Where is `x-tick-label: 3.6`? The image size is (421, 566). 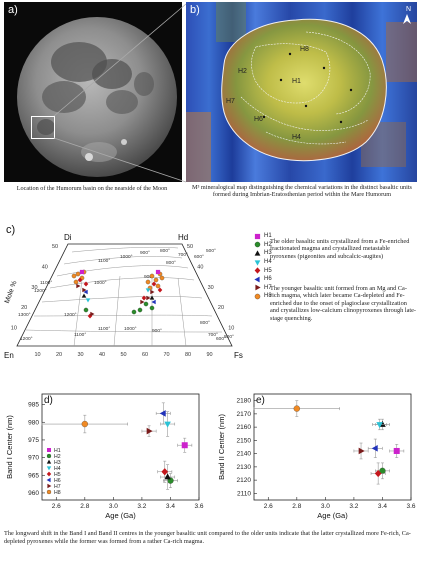
x-tick-label: 3.6 is located at coordinates (410, 506).